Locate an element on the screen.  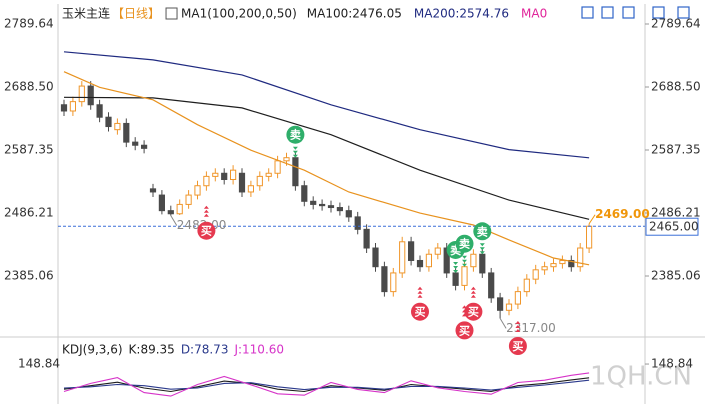
kdj-legend-label: KDJ(9,3,6) is located at coordinates (92, 350).